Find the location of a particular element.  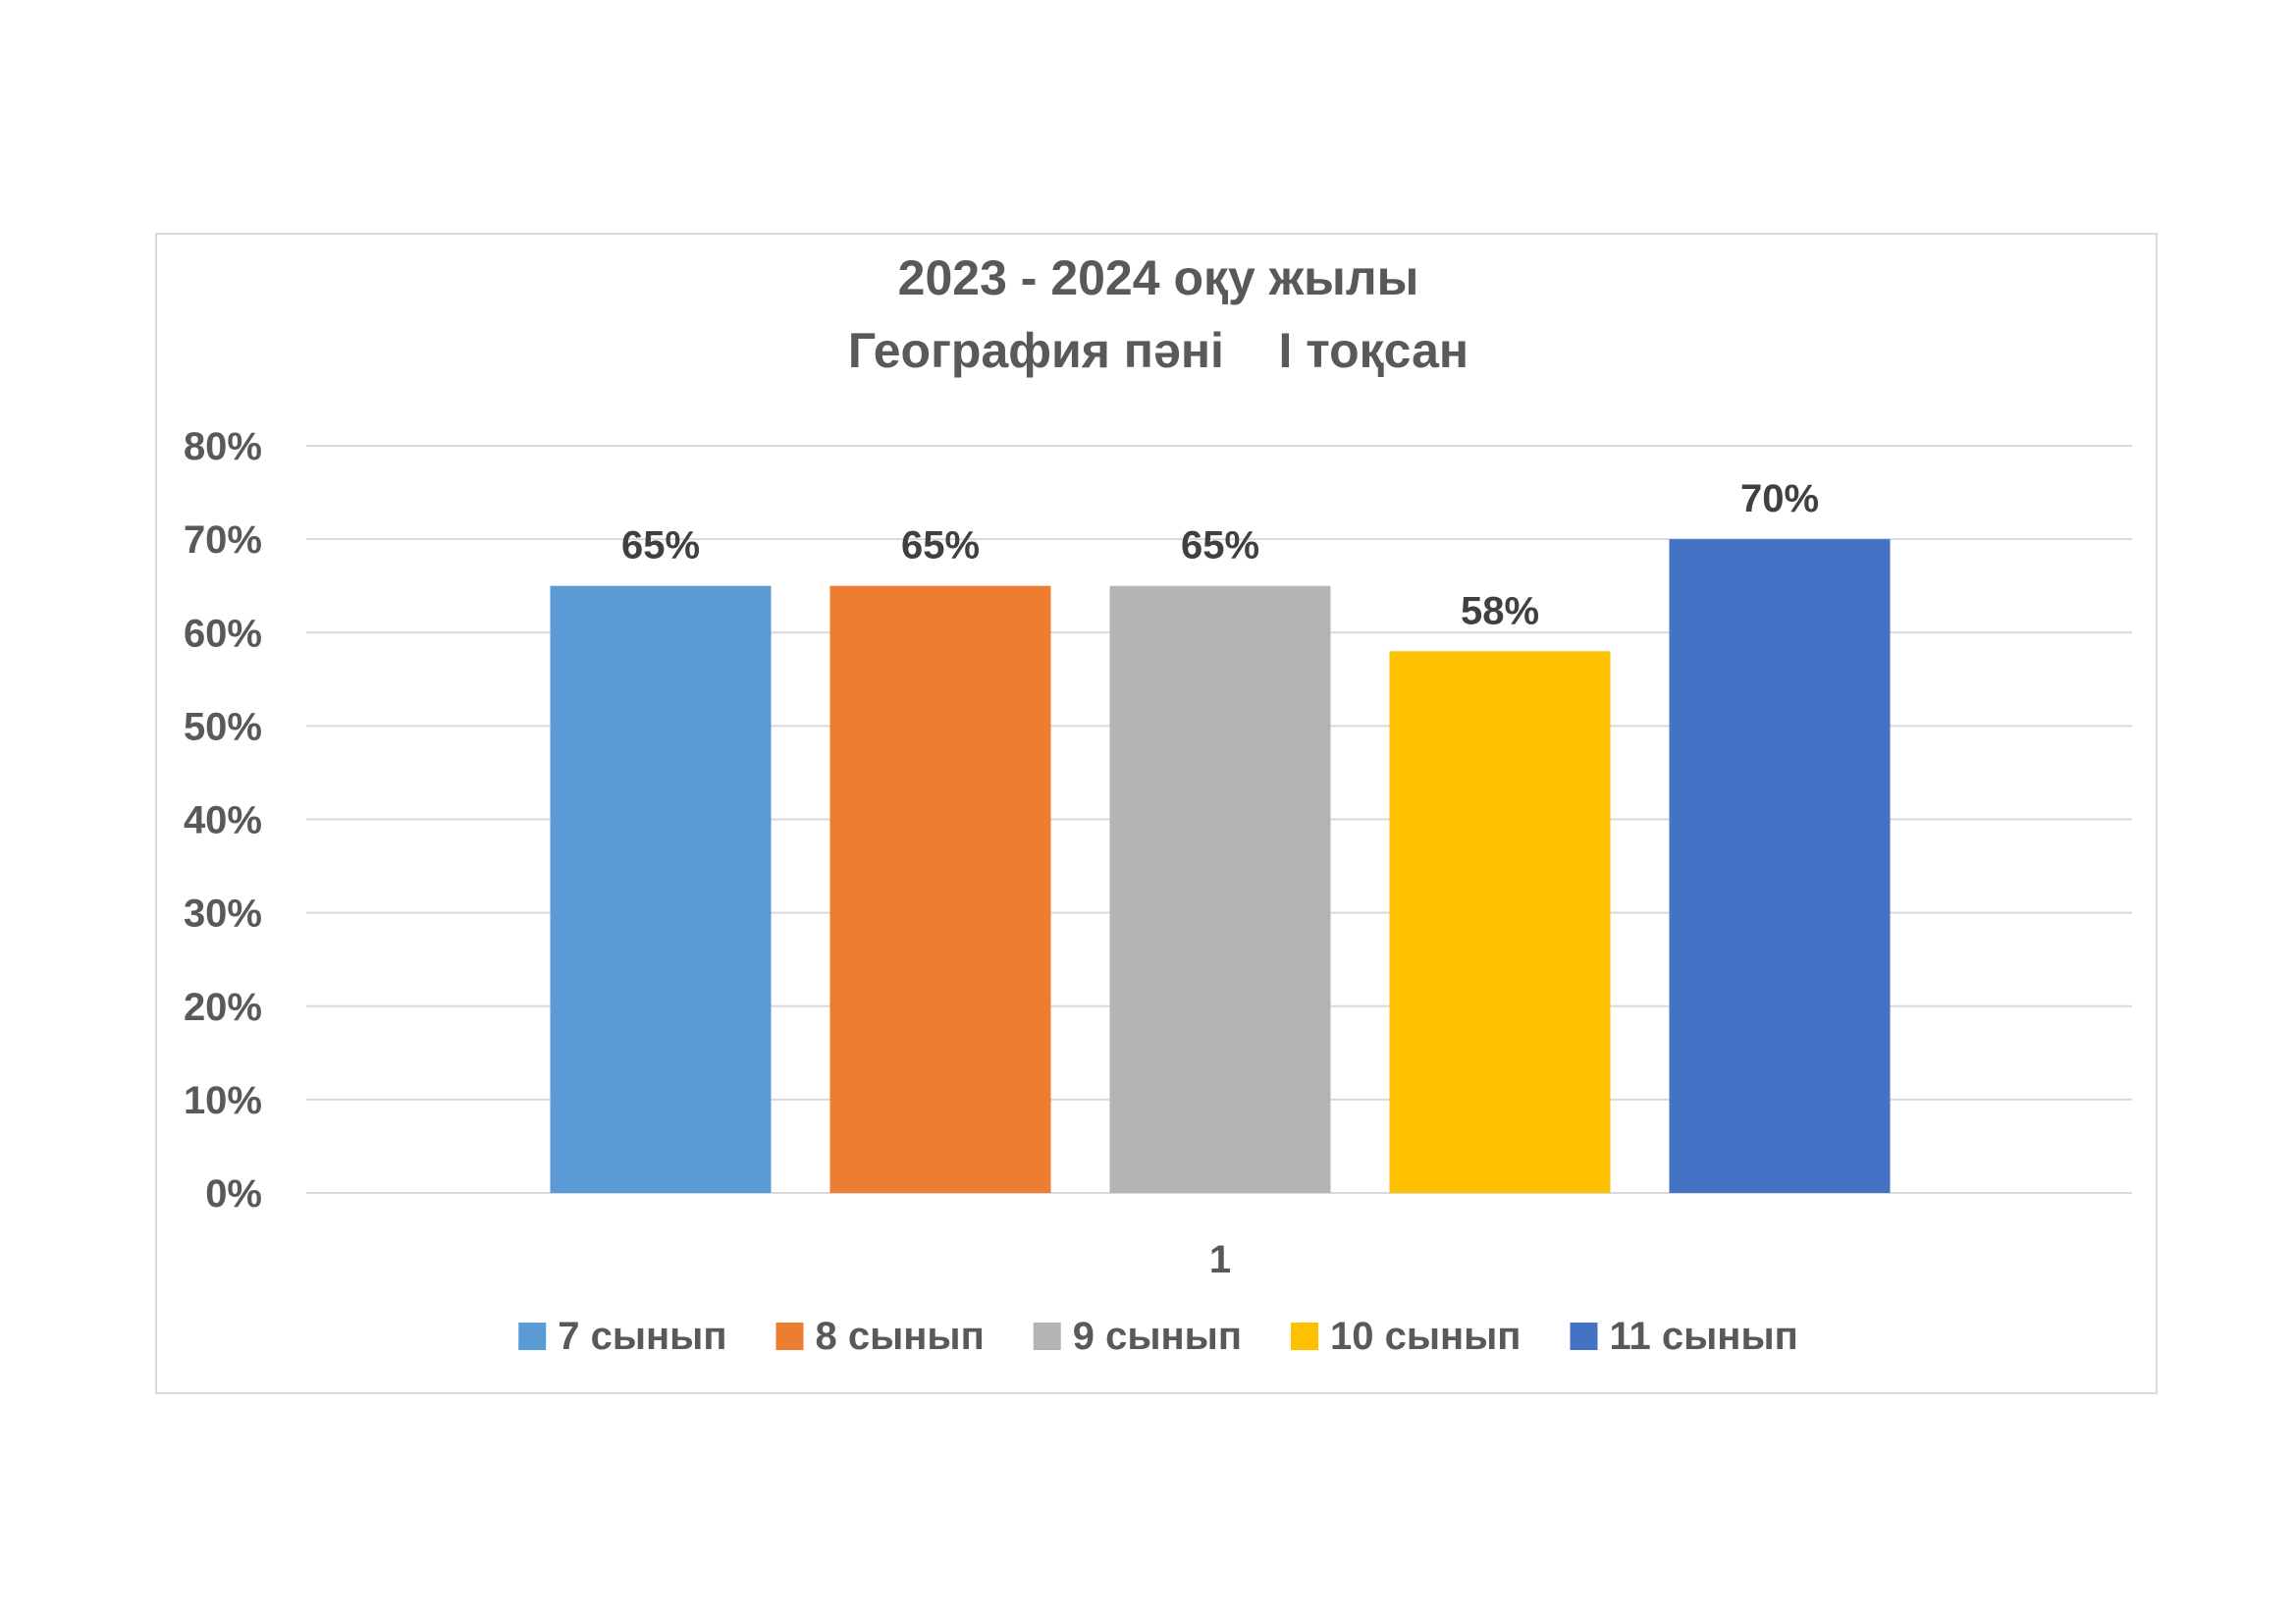

y-axis-tick-labels: 0% 10% 20% 30% 40% 50% 60% 70% 80% is located at coordinates (223, 820).